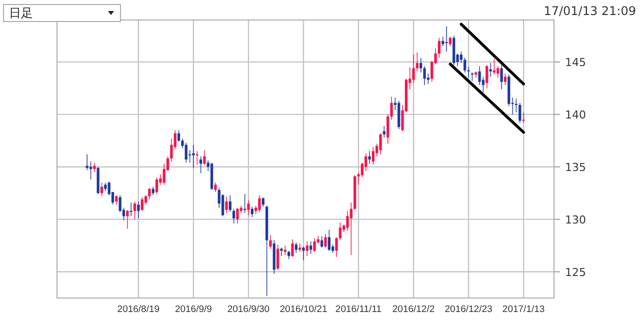 Image resolution: width=640 pixels, height=328 pixels. What do you see at coordinates (304, 309) in the screenshot?
I see `xtick: 2016/10/21` at bounding box center [304, 309].